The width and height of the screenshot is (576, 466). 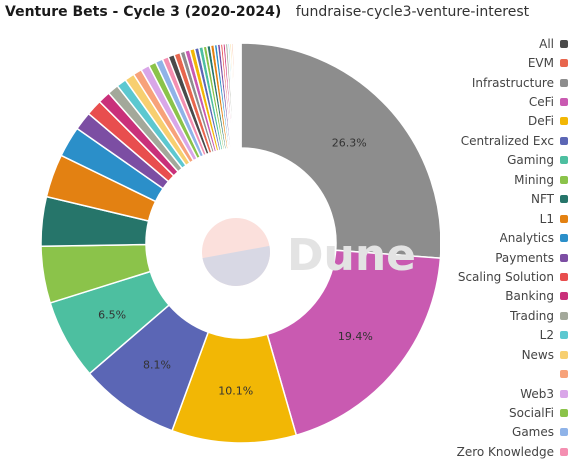 I want to click on legend-item: Gaming, so click(x=507, y=160).